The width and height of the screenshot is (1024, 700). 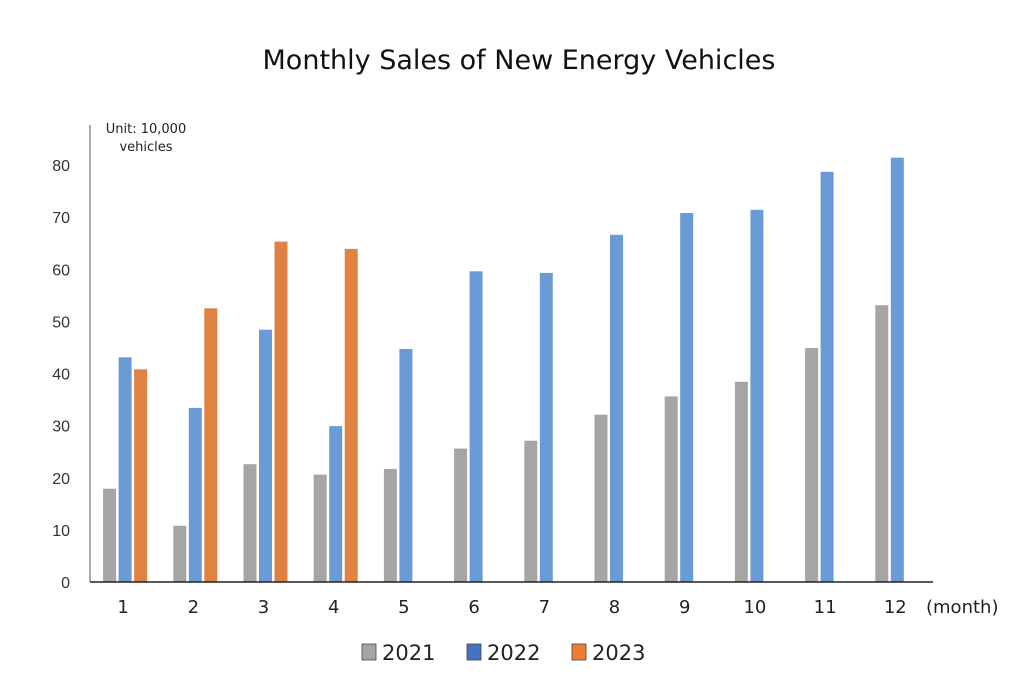 What do you see at coordinates (263, 607) in the screenshot?
I see `x-tick-label: 3` at bounding box center [263, 607].